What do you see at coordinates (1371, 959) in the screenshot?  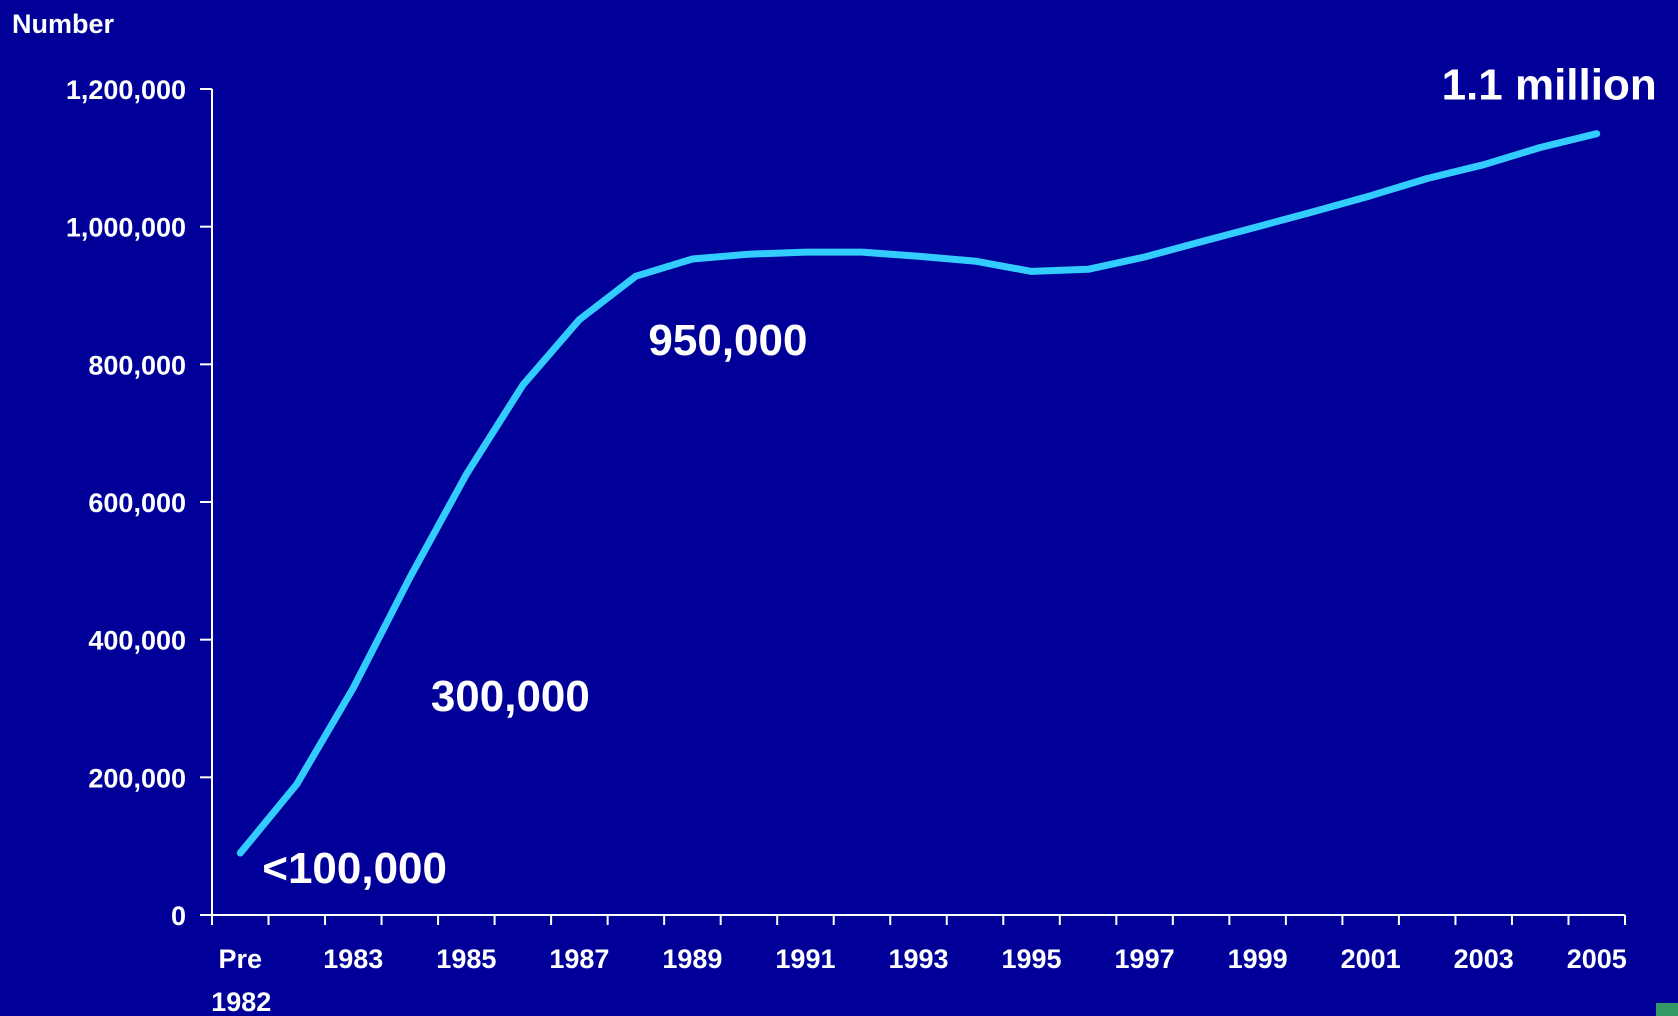 I see `x-tick-label: 2001` at bounding box center [1371, 959].